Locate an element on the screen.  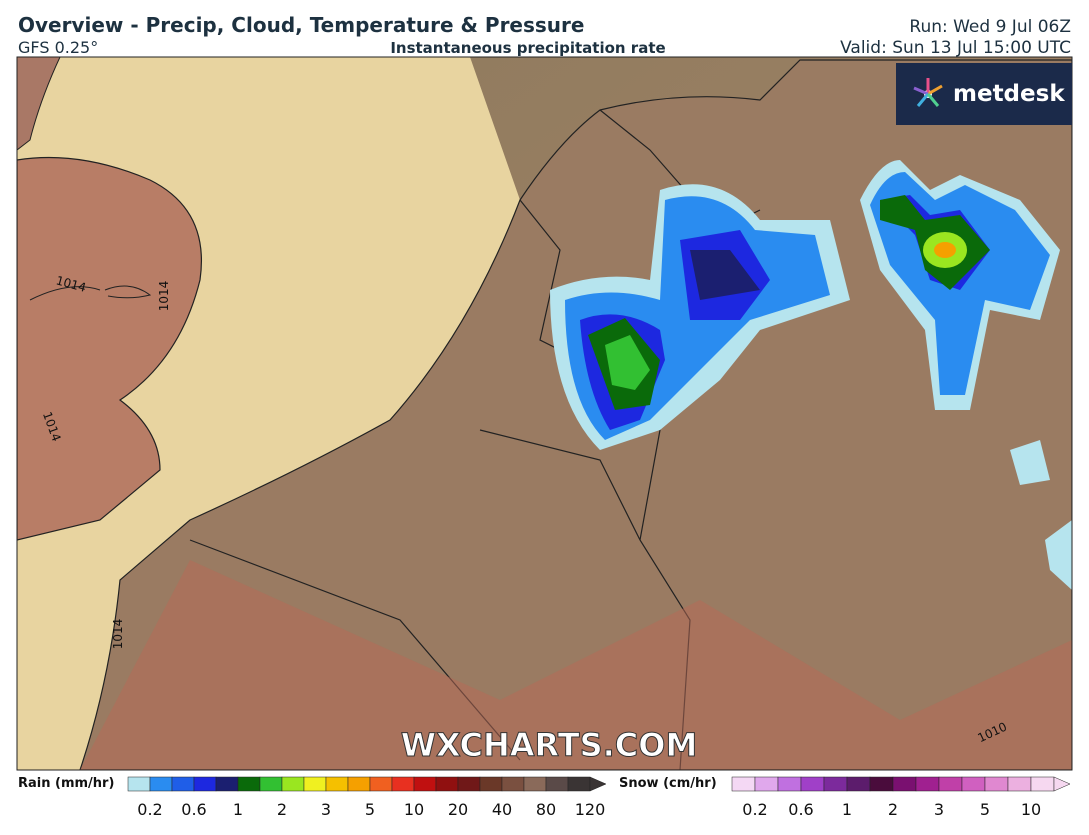
logo-text: metdesk is located at coordinates (1009, 94).